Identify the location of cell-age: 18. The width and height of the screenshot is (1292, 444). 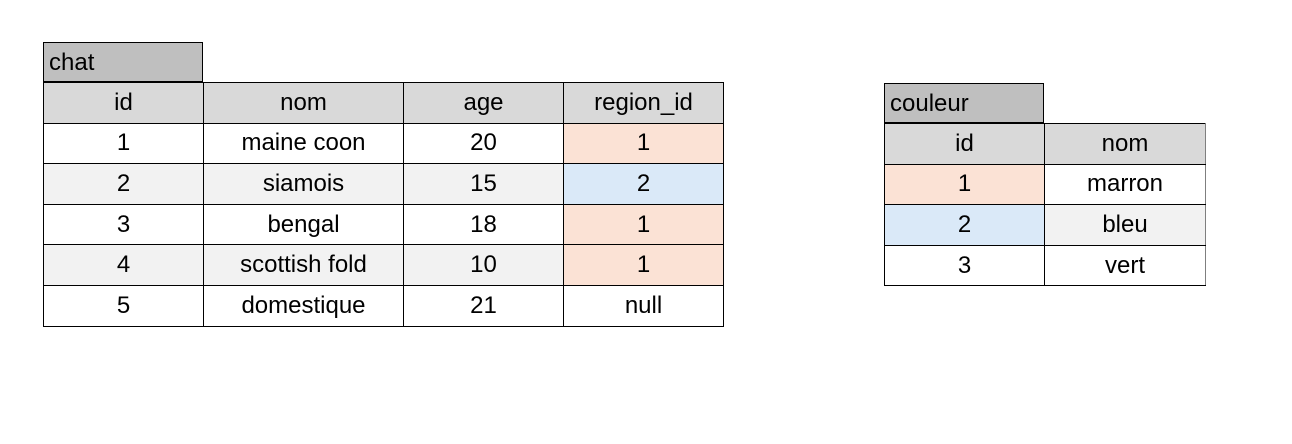
(483, 224).